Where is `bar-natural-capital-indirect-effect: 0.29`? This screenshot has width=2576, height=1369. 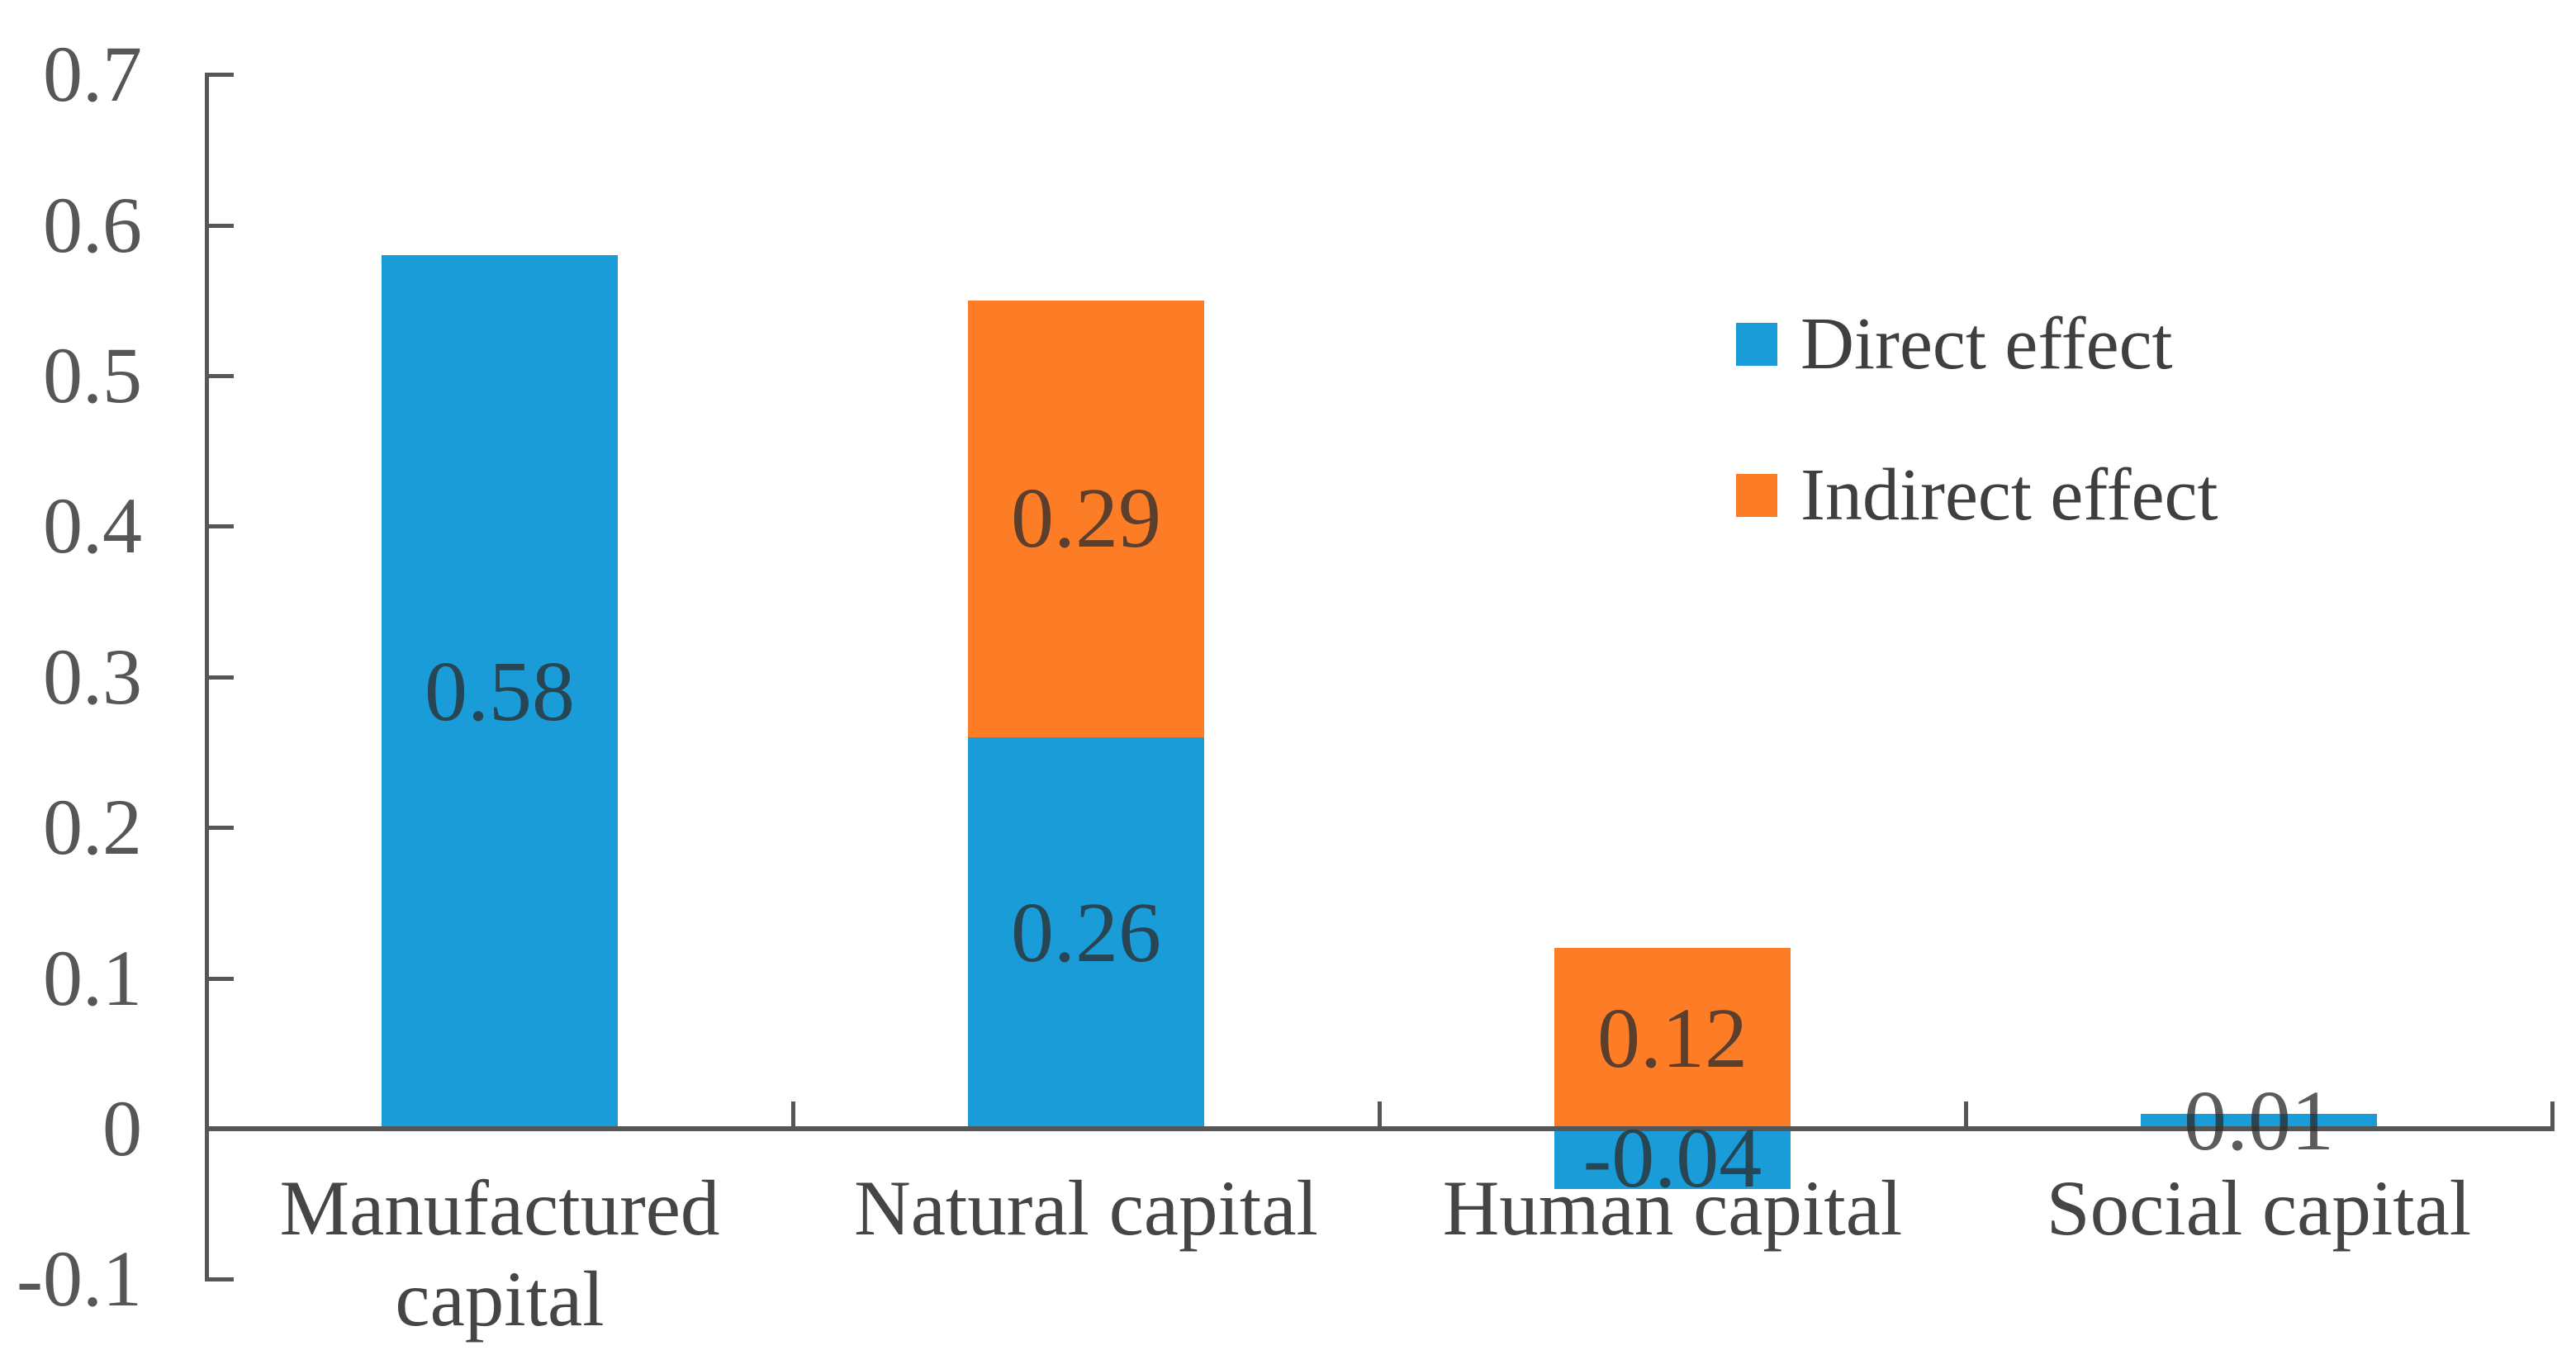
bar-natural-capital-indirect-effect: 0.29 is located at coordinates (1086, 518).